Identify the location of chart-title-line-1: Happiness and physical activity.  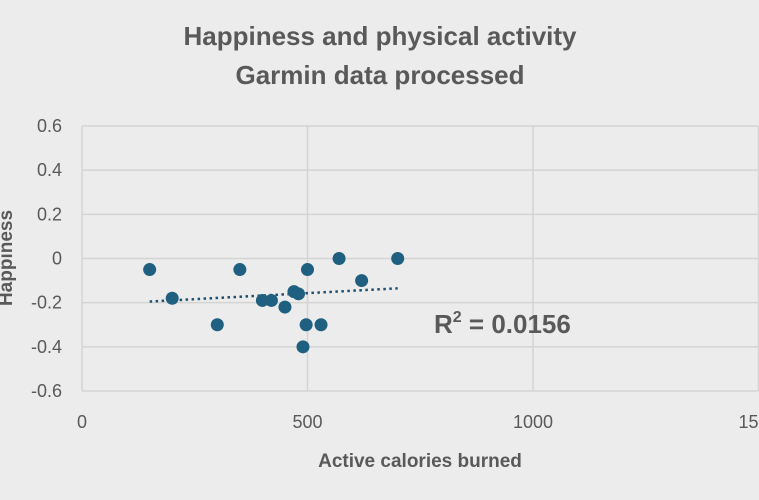
(380, 36).